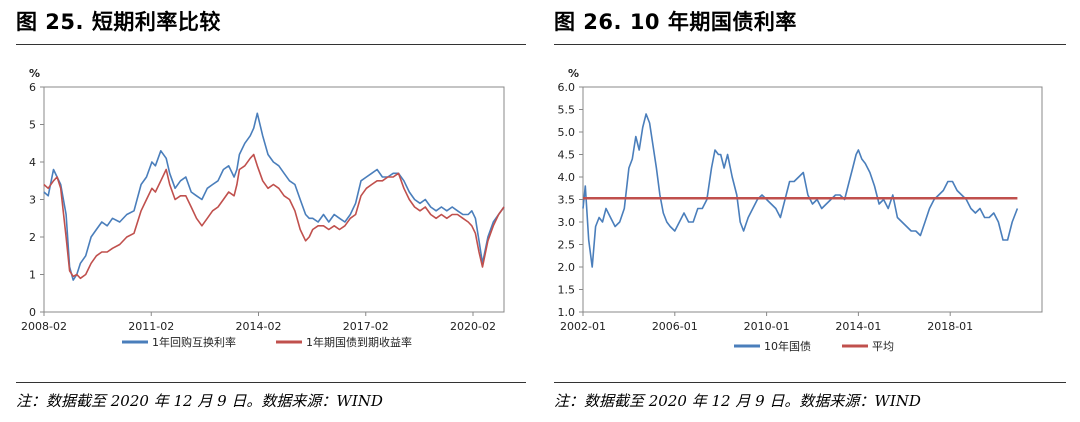  What do you see at coordinates (32, 237) in the screenshot?
I see `y-tick-label: 2` at bounding box center [32, 237].